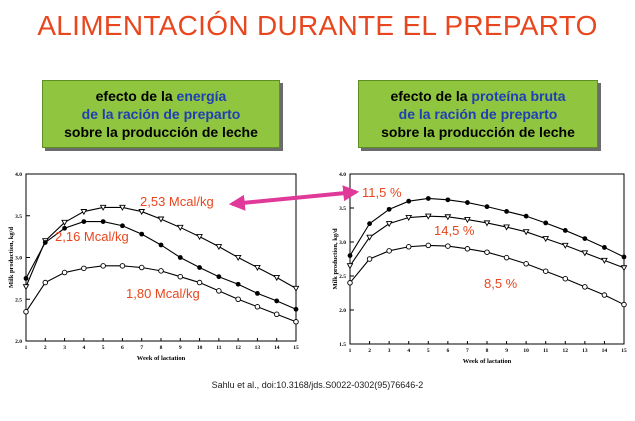 Image resolution: width=635 pixels, height=421 pixels. What do you see at coordinates (501, 283) in the screenshot?
I see `series-annotation: 8,5 %` at bounding box center [501, 283].